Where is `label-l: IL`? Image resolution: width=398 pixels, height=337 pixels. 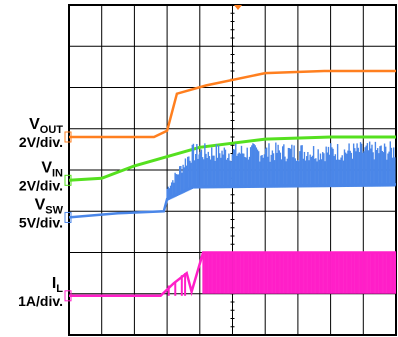 label-l: IL is located at coordinates (57, 285).